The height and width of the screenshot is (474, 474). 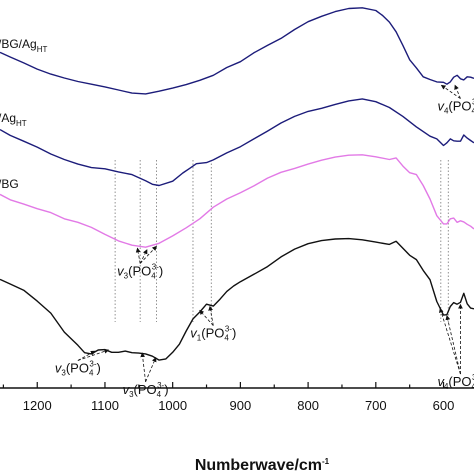 I want to click on series-label: /BG, so click(x=9, y=184).